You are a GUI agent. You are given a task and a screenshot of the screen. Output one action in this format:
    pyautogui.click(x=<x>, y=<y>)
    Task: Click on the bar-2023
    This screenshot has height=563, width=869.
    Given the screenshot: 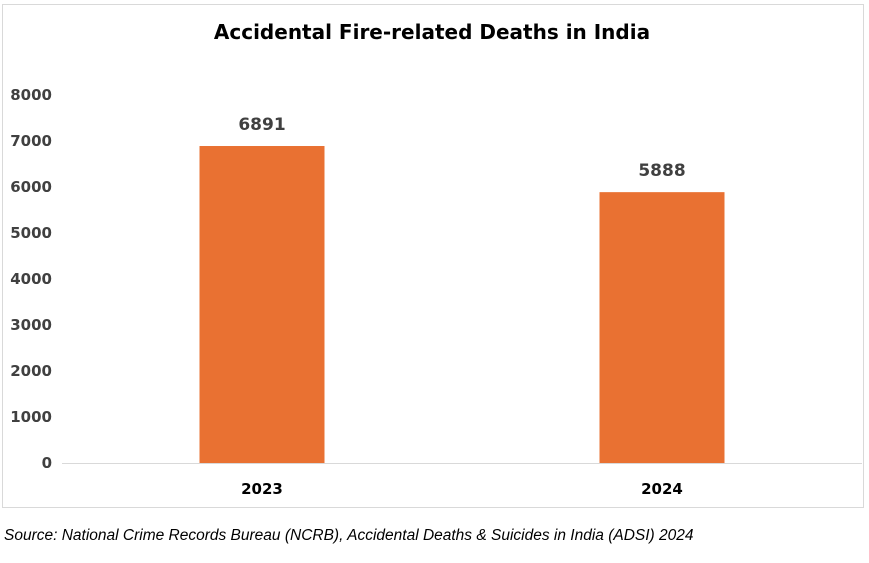 What is the action you would take?
    pyautogui.click(x=262, y=304)
    